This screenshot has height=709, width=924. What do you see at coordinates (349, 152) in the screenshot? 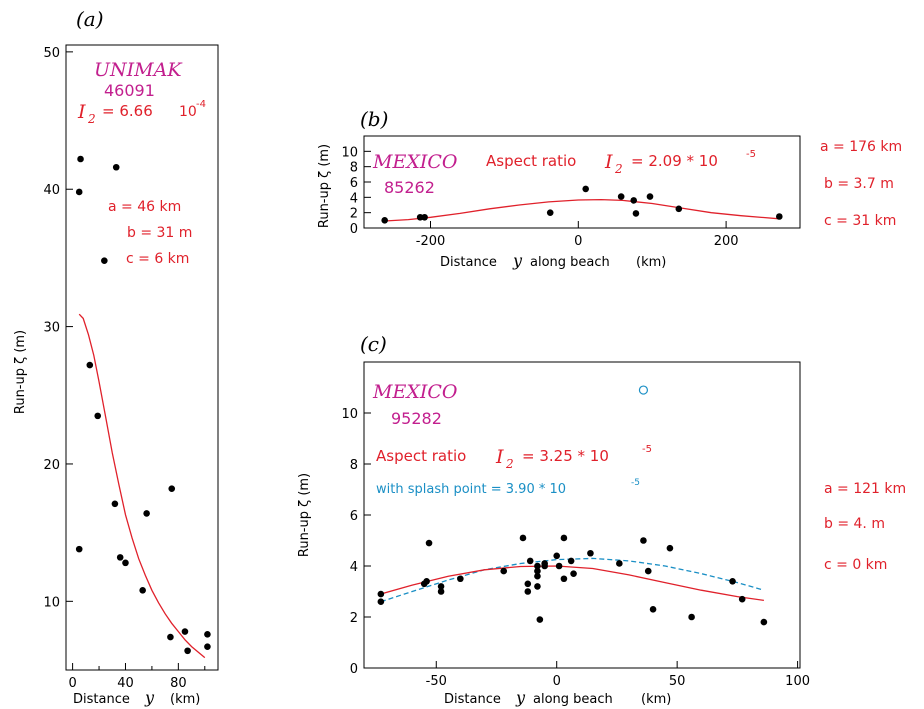
I see `y-tick-label: 10` at bounding box center [349, 152].